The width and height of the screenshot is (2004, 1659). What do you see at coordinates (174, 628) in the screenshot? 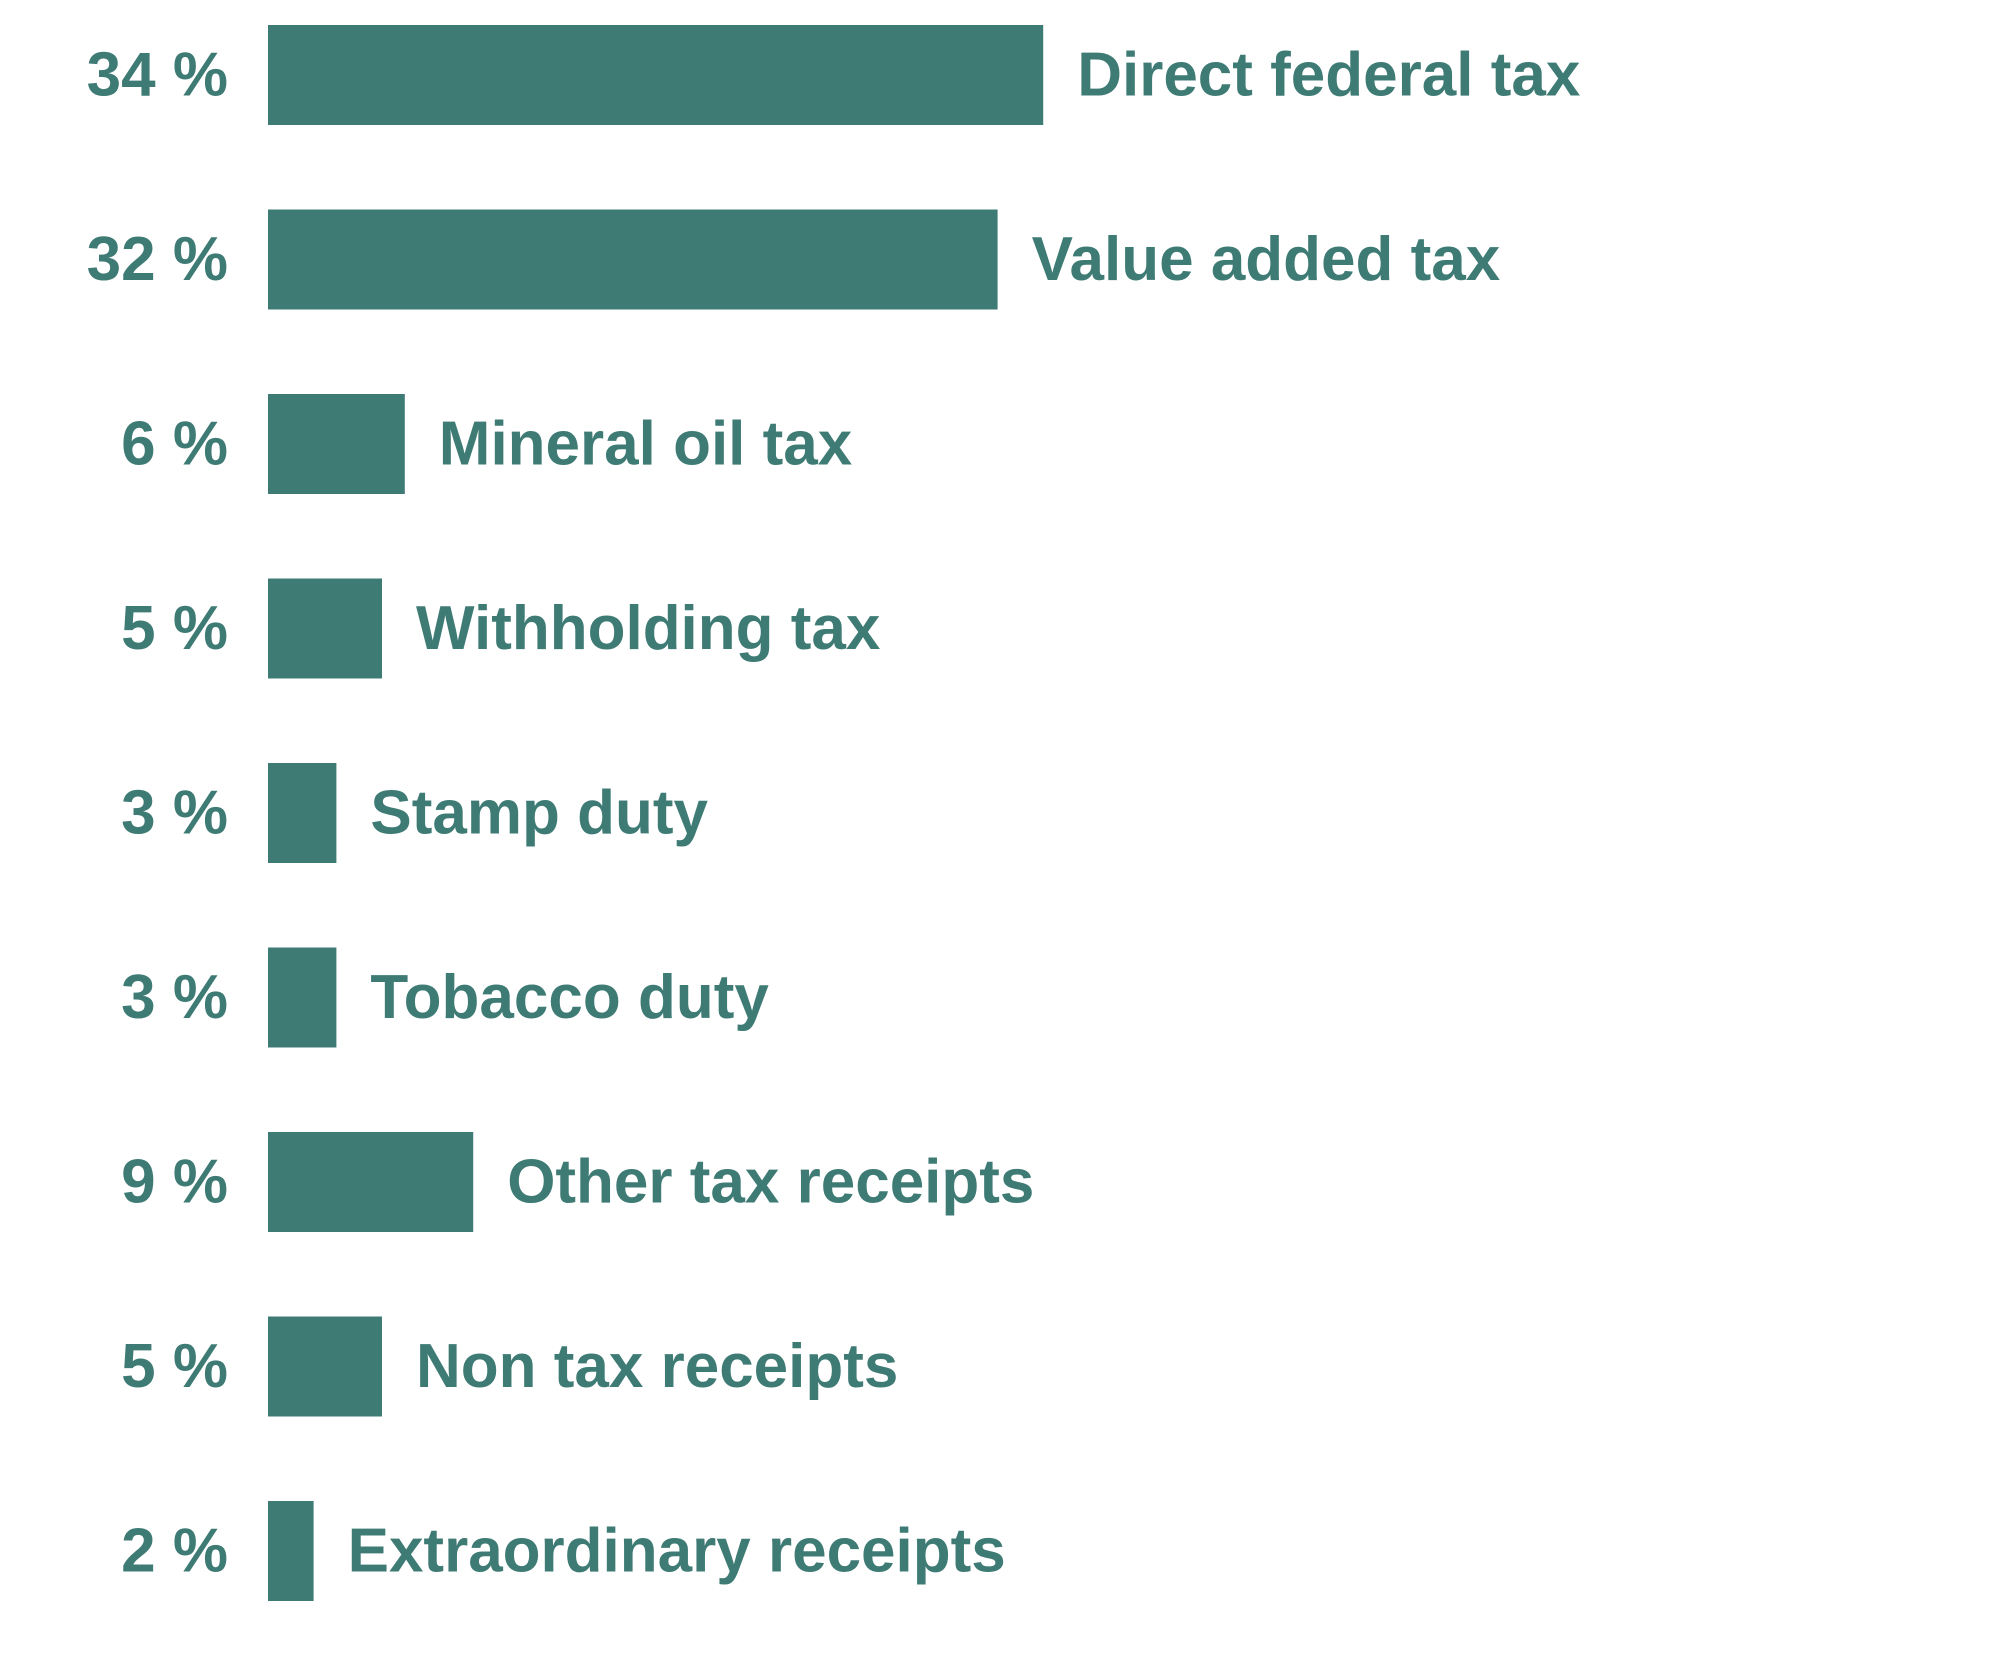
I see `value-label-3: 5 %` at bounding box center [174, 628].